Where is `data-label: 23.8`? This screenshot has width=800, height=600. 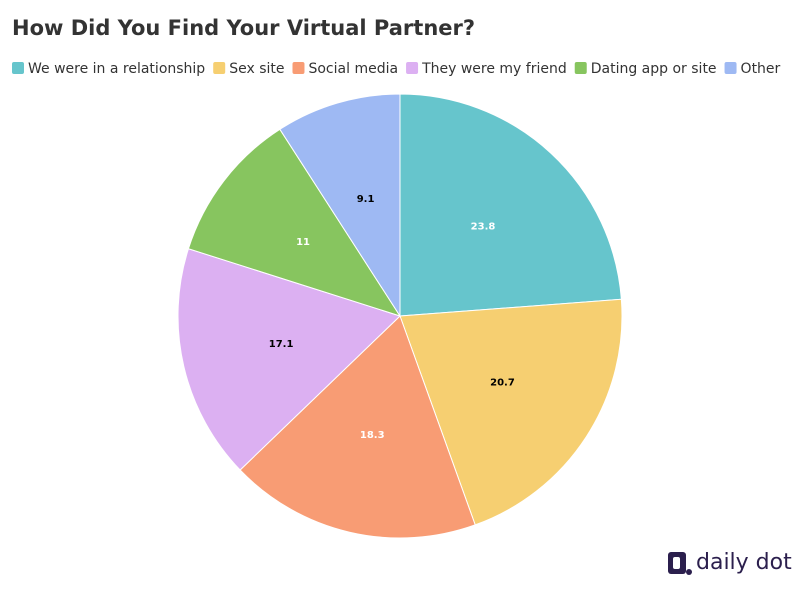
data-label: 23.8 is located at coordinates (483, 226).